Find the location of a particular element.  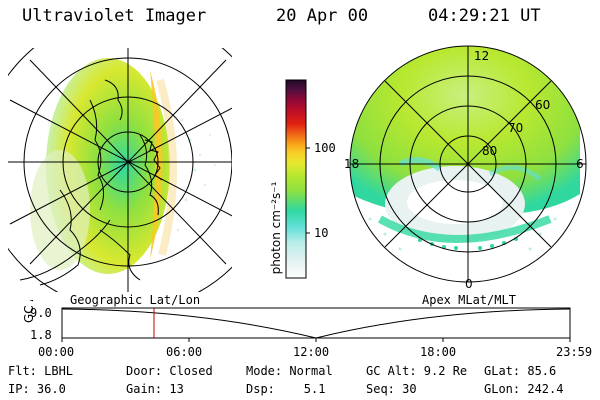

mlat-label-60: 60 is located at coordinates (542, 105).